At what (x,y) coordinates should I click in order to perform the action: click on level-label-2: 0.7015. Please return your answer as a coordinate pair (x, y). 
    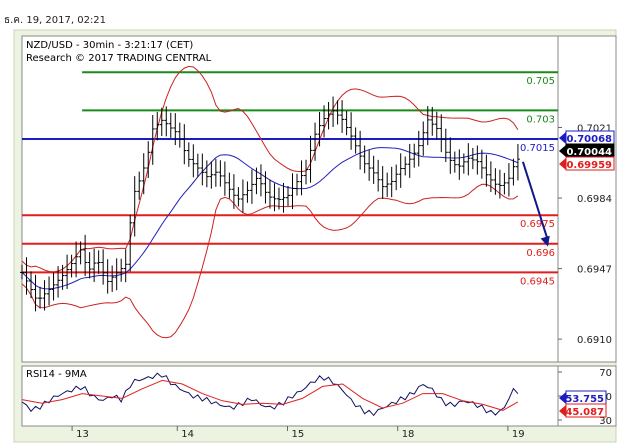
    Looking at the image, I should click on (537, 148).